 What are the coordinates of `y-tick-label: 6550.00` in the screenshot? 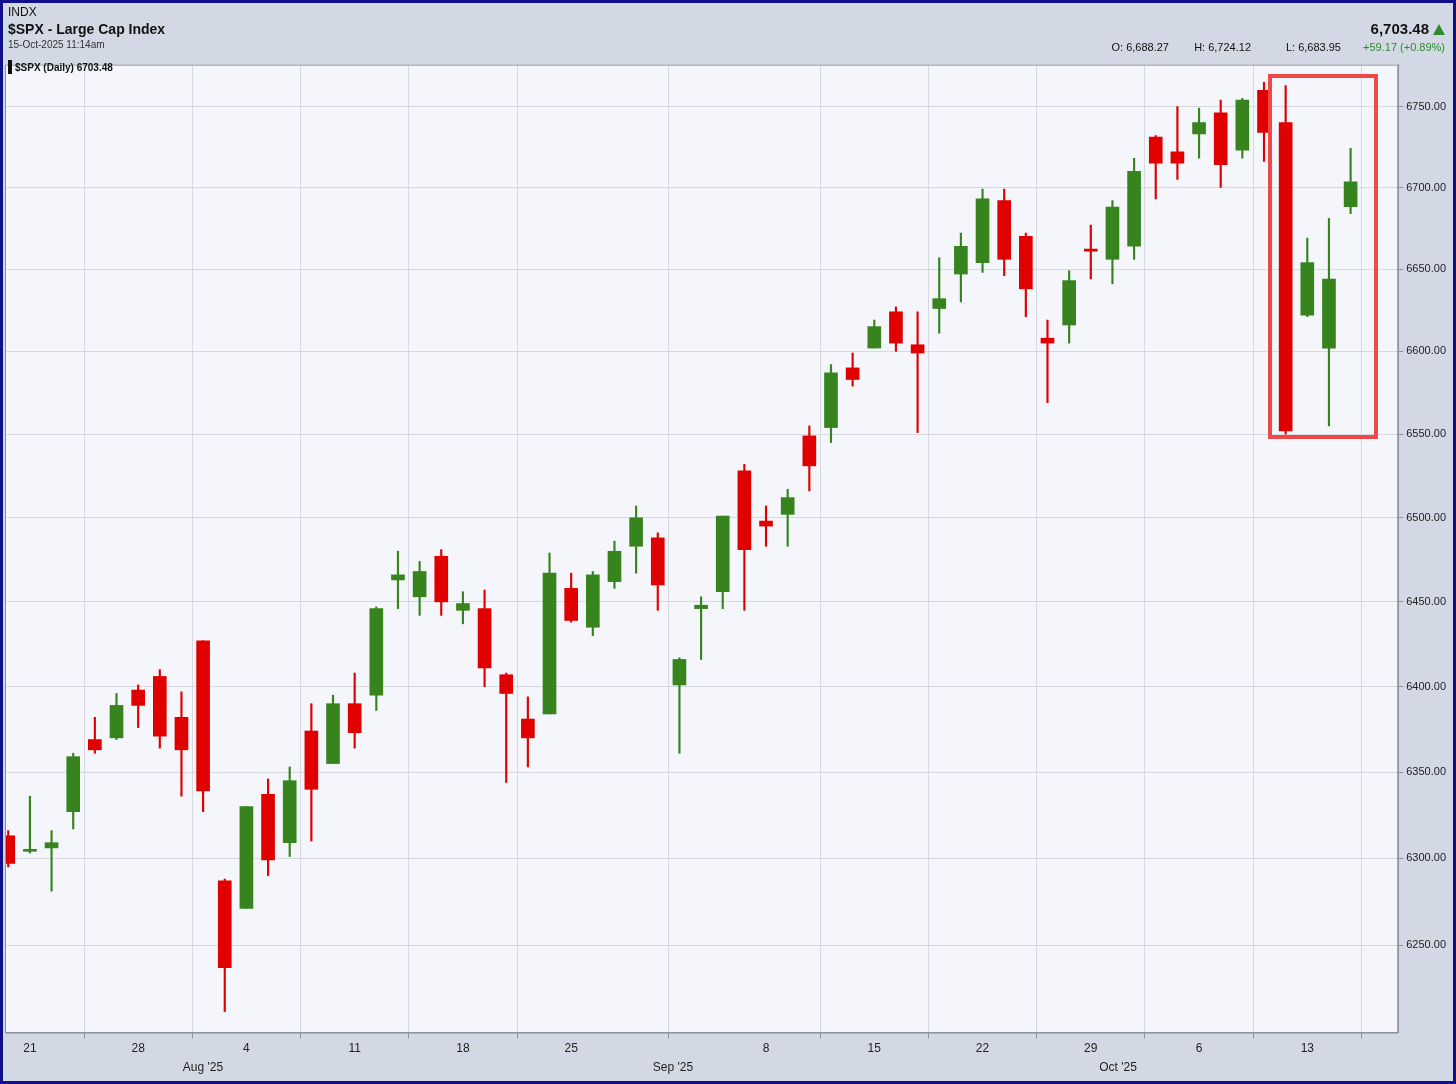 It's located at (1426, 433).